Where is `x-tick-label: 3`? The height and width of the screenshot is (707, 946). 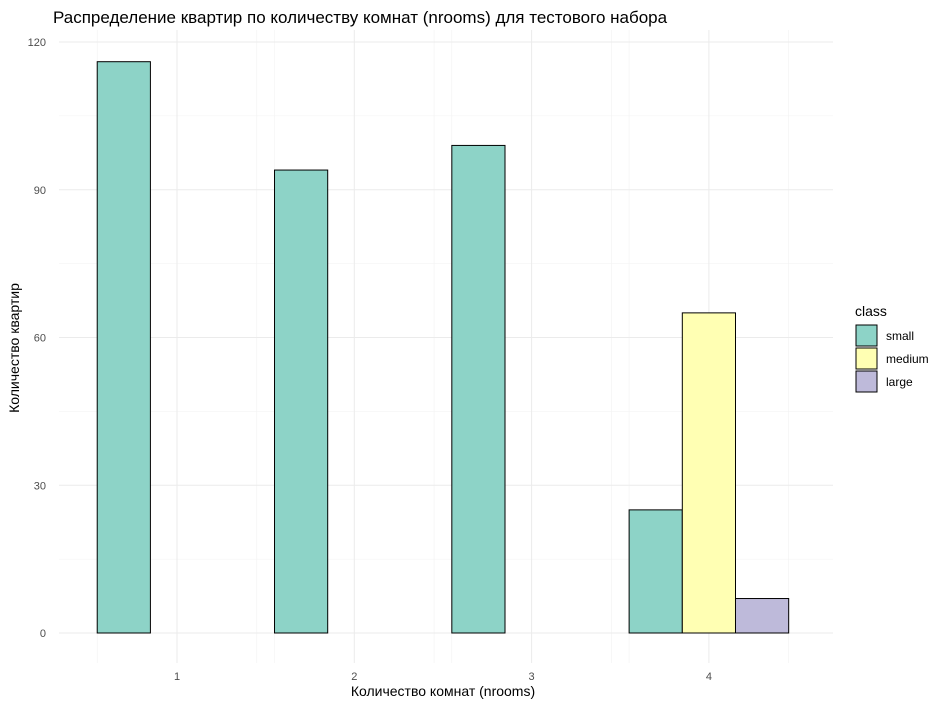 x-tick-label: 3 is located at coordinates (532, 677).